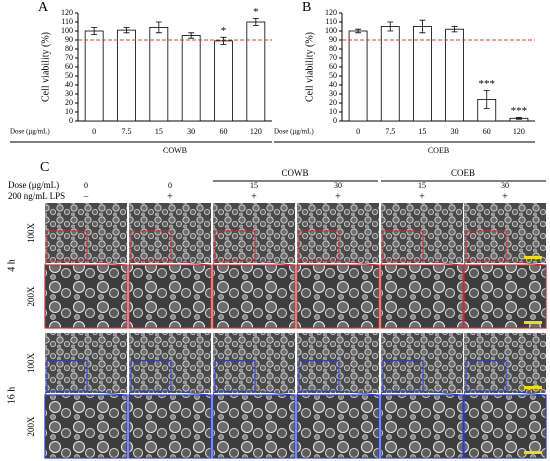 The width and height of the screenshot is (550, 461). What do you see at coordinates (294, 132) in the screenshot?
I see `x-axis-label: Dose (μg/mL)` at bounding box center [294, 132].